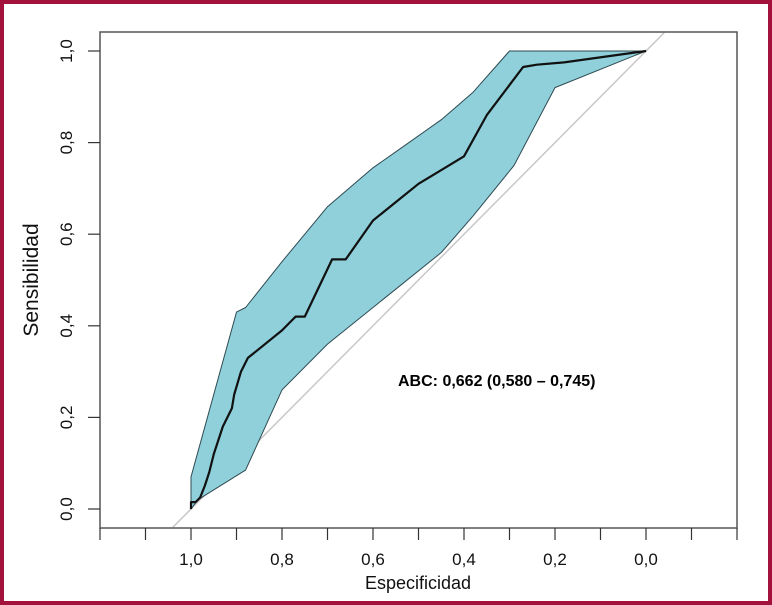 The height and width of the screenshot is (605, 772). Describe the element at coordinates (555, 559) in the screenshot. I see `x-tick-label: 0,2` at that location.